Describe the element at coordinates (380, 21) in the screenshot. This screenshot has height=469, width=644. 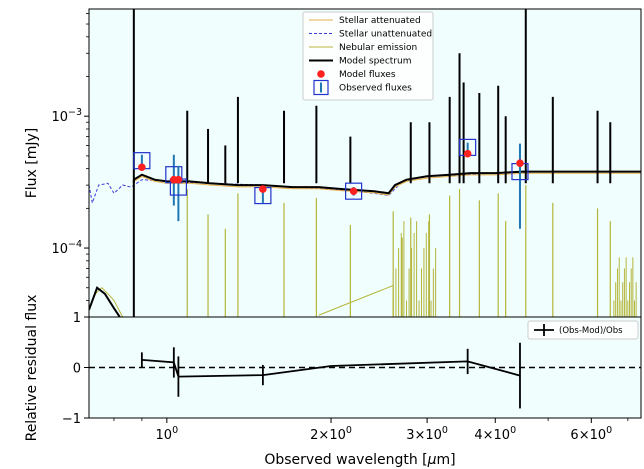
I see `top-legend-label-0: Stellar attenuated` at that location.